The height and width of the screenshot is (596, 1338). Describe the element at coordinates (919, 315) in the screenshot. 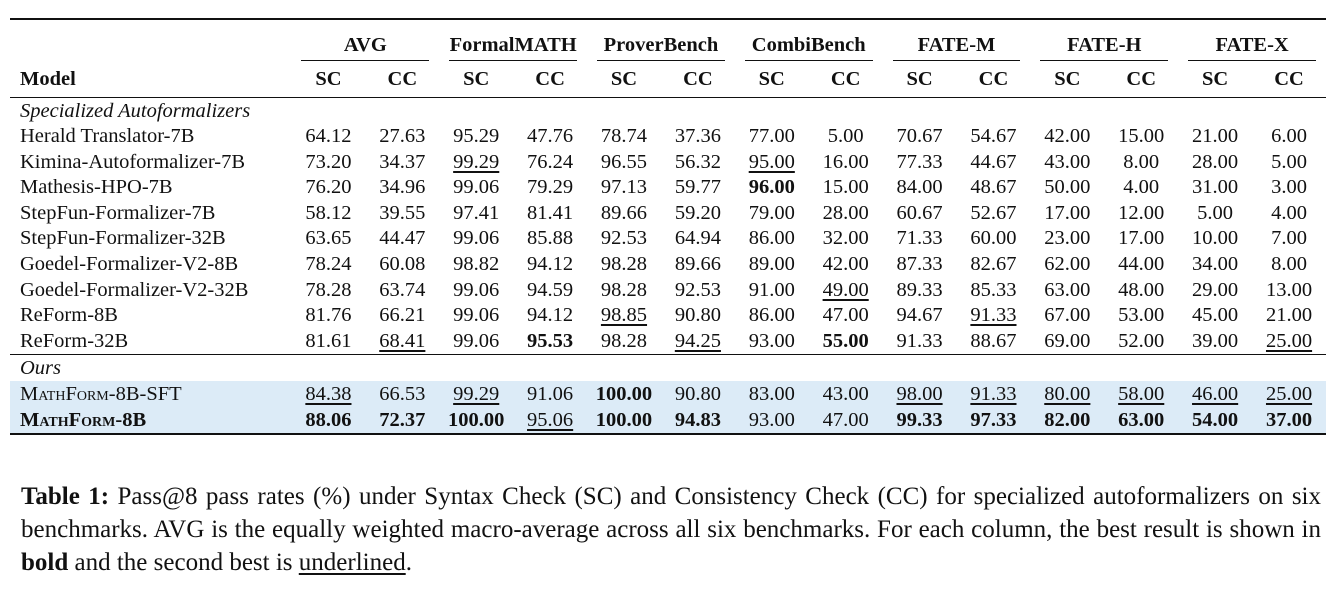

I see `score-value: 94.67` at that location.